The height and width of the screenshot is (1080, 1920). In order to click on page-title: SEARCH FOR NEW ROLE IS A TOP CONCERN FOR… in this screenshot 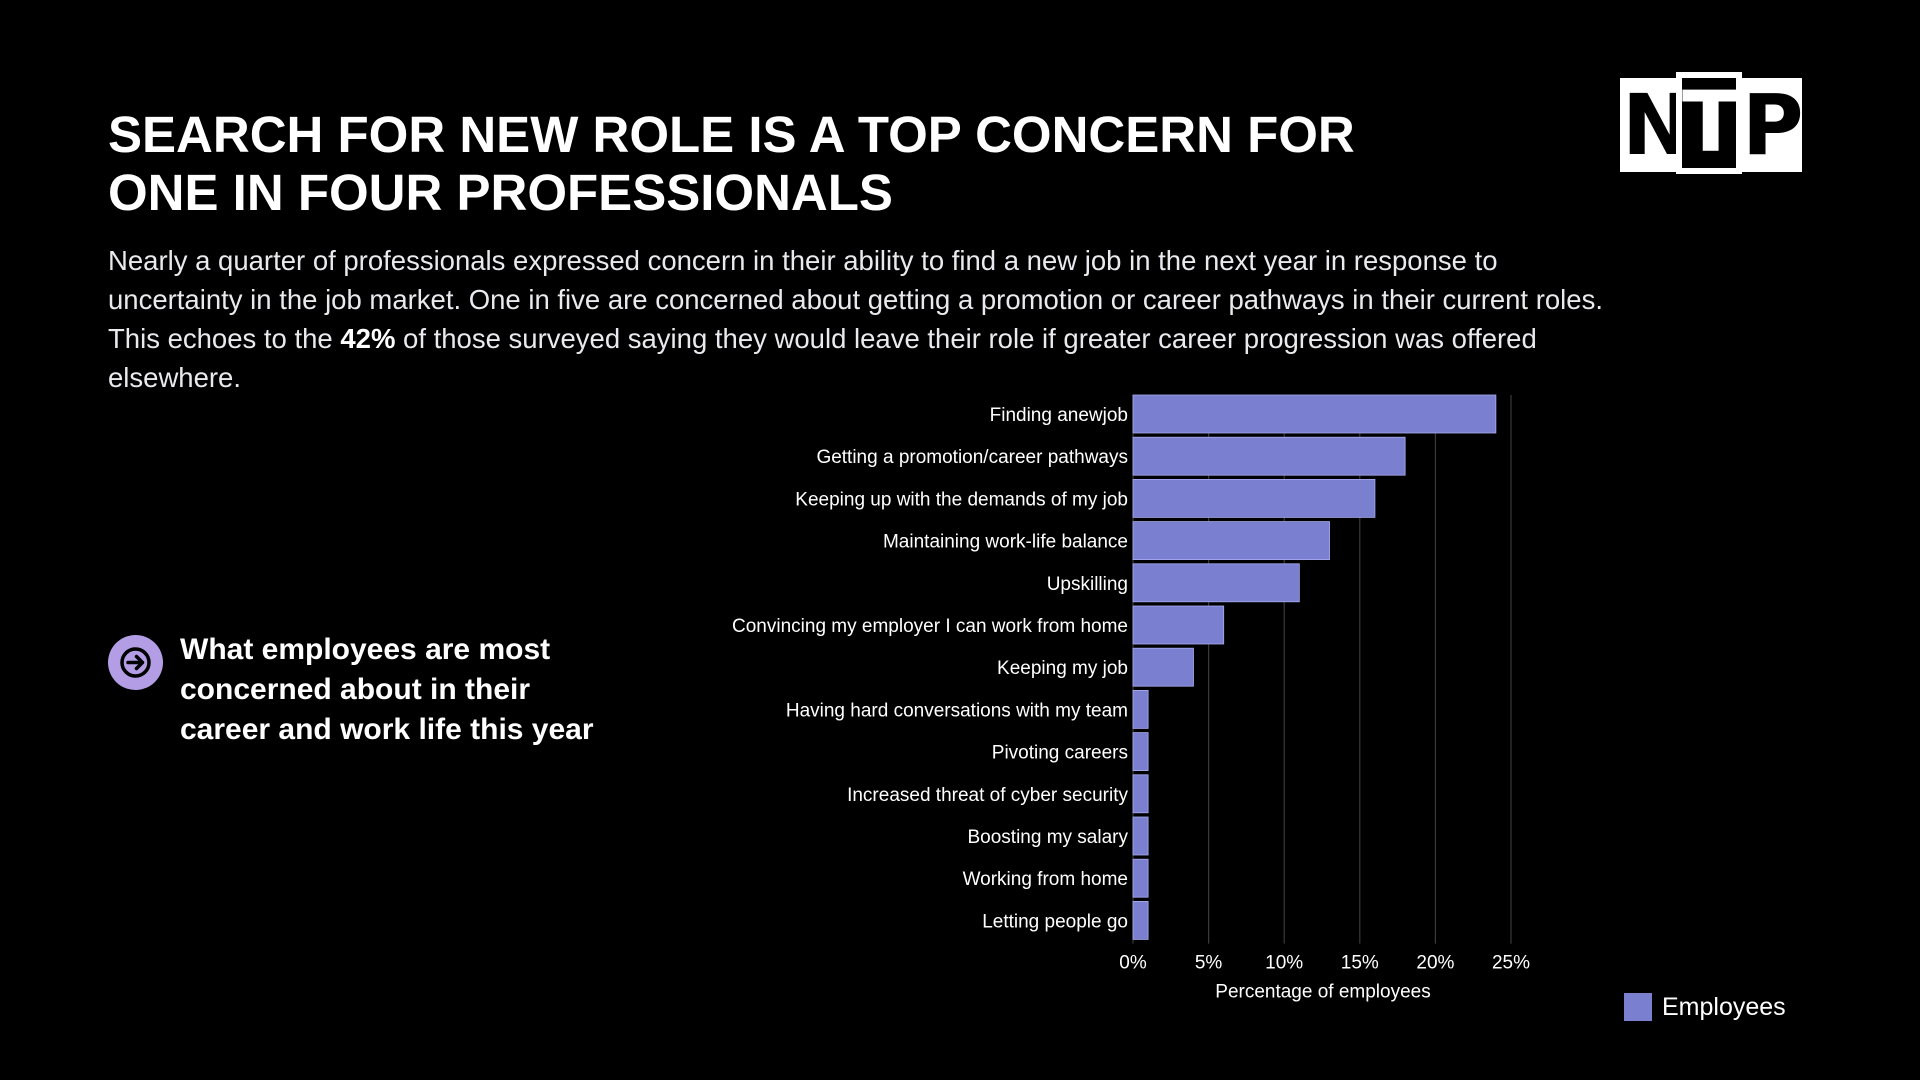, I will do `click(773, 164)`.